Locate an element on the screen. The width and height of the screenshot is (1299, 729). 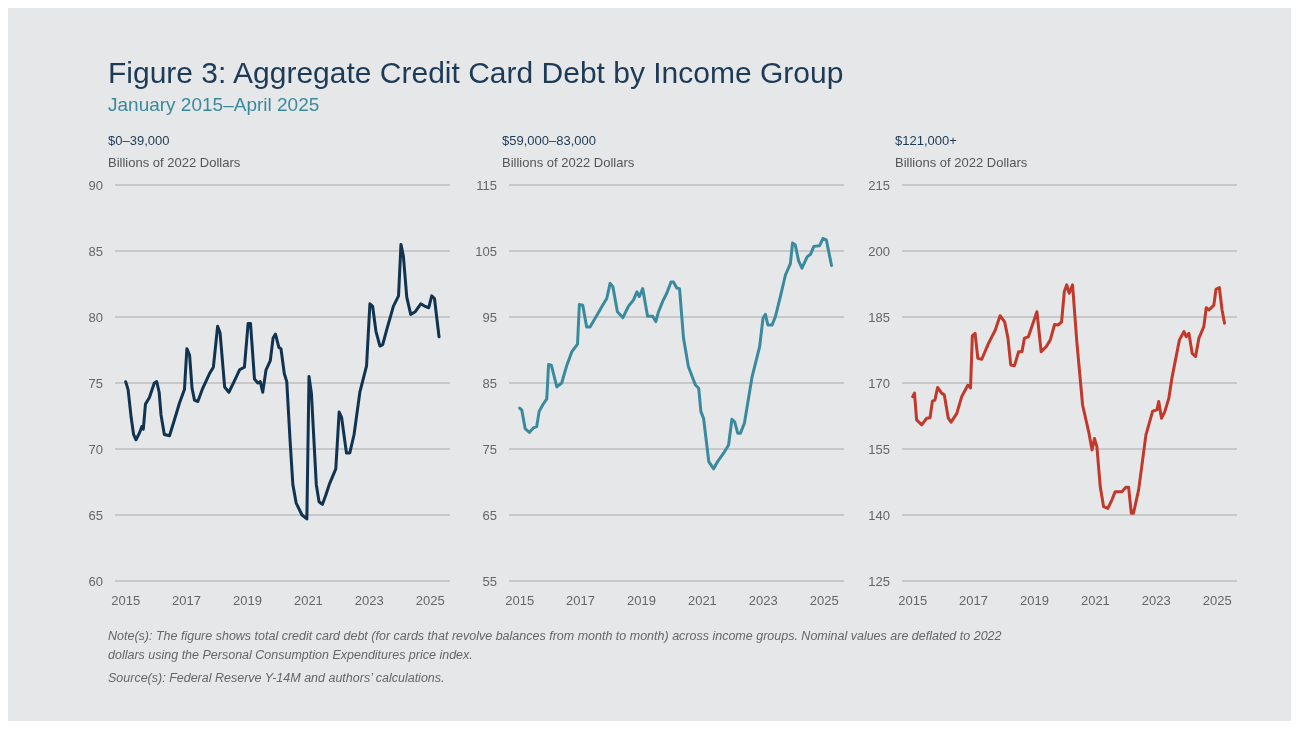
y-tick-label: 70 is located at coordinates (95, 449).